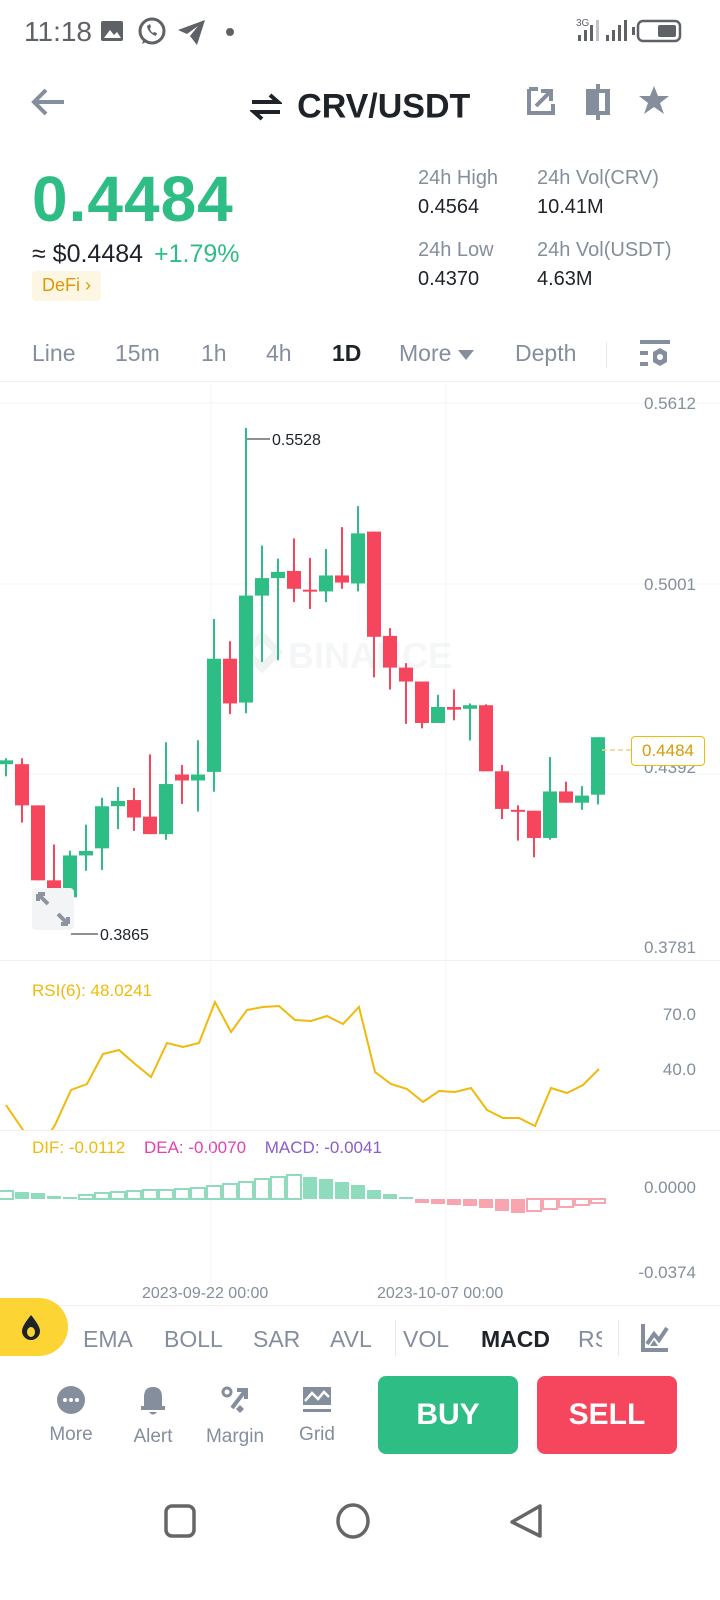 The height and width of the screenshot is (1600, 720). Describe the element at coordinates (515, 1339) in the screenshot. I see `ind-macd: MACD` at that location.